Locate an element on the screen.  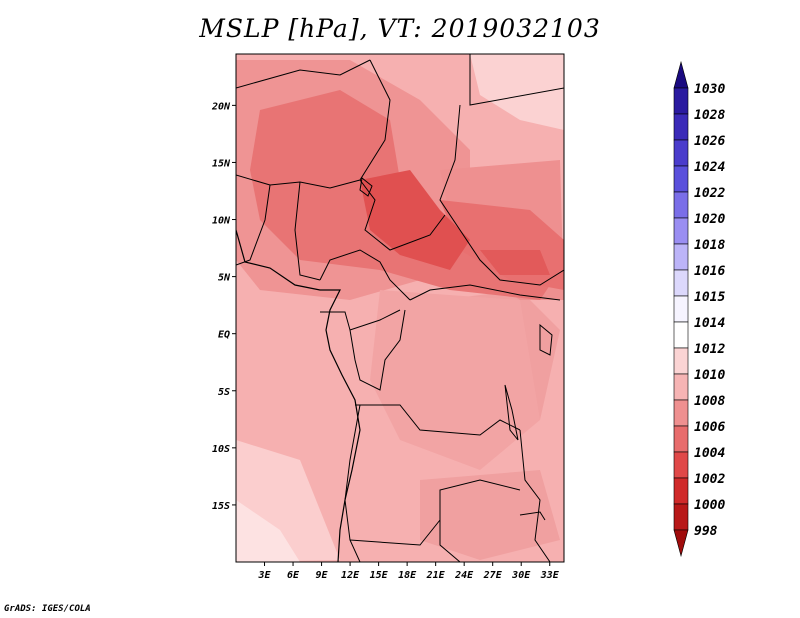
colorbar-label: 1020 is located at coordinates (709, 219).